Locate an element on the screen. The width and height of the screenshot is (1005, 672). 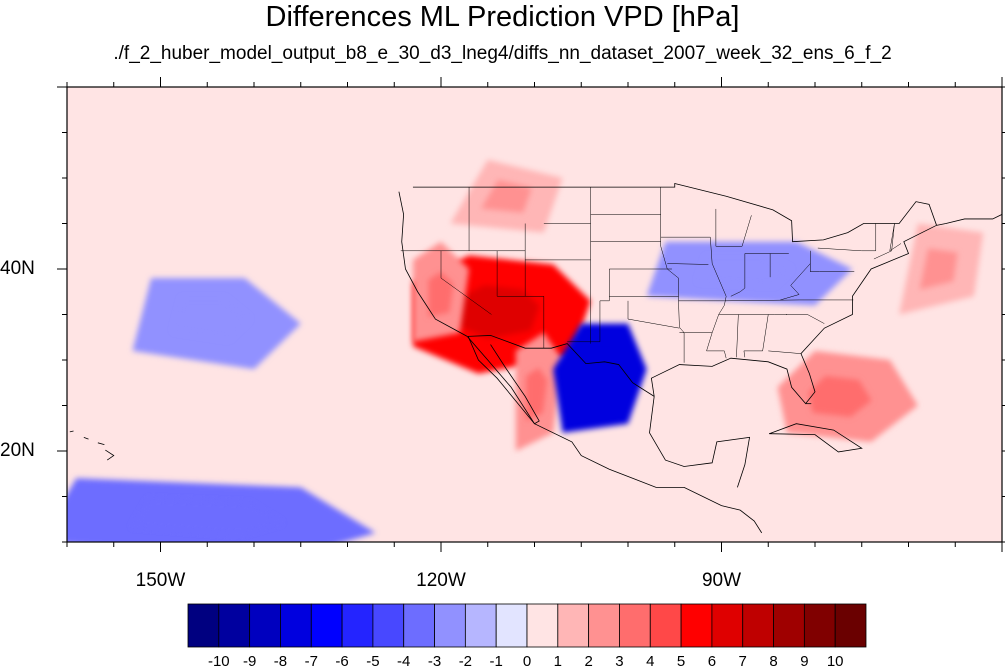
colorbar-tick-label: -7 is located at coordinates (311, 661).